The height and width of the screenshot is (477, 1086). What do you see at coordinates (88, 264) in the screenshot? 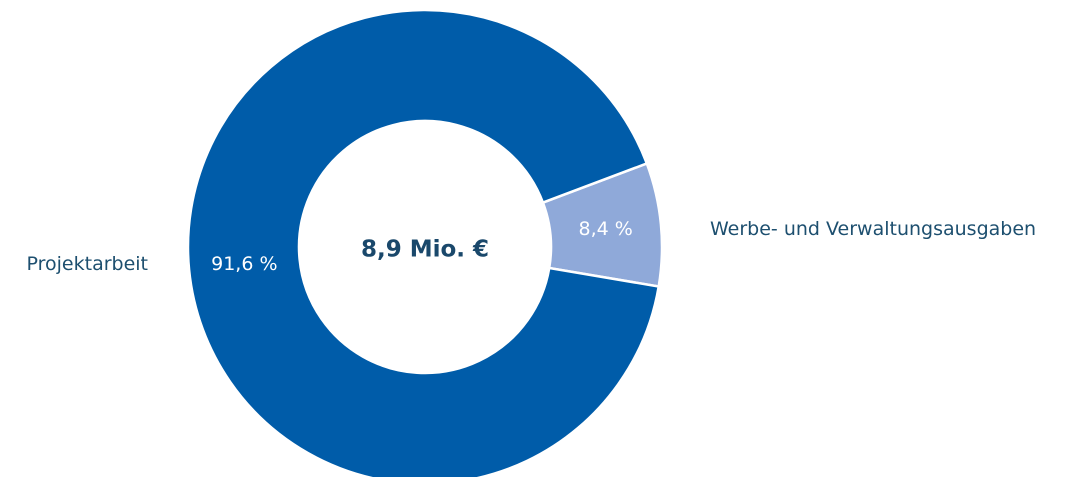
I see `category-label: Projektarbeit` at bounding box center [88, 264].